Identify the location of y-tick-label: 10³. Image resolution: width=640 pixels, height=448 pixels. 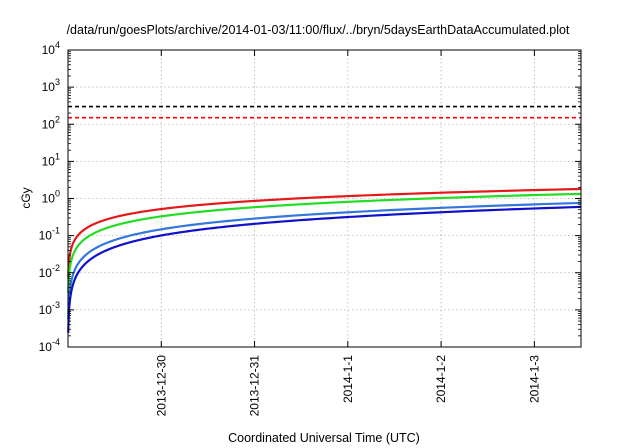
(51, 85).